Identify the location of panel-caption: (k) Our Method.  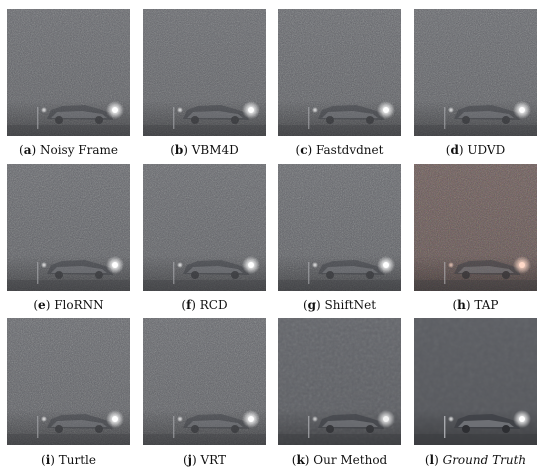
(339, 460).